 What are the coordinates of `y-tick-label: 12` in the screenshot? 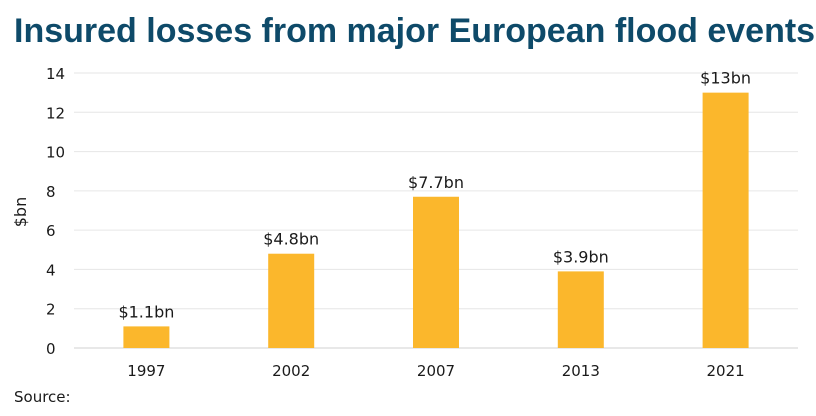 It's located at (55, 113).